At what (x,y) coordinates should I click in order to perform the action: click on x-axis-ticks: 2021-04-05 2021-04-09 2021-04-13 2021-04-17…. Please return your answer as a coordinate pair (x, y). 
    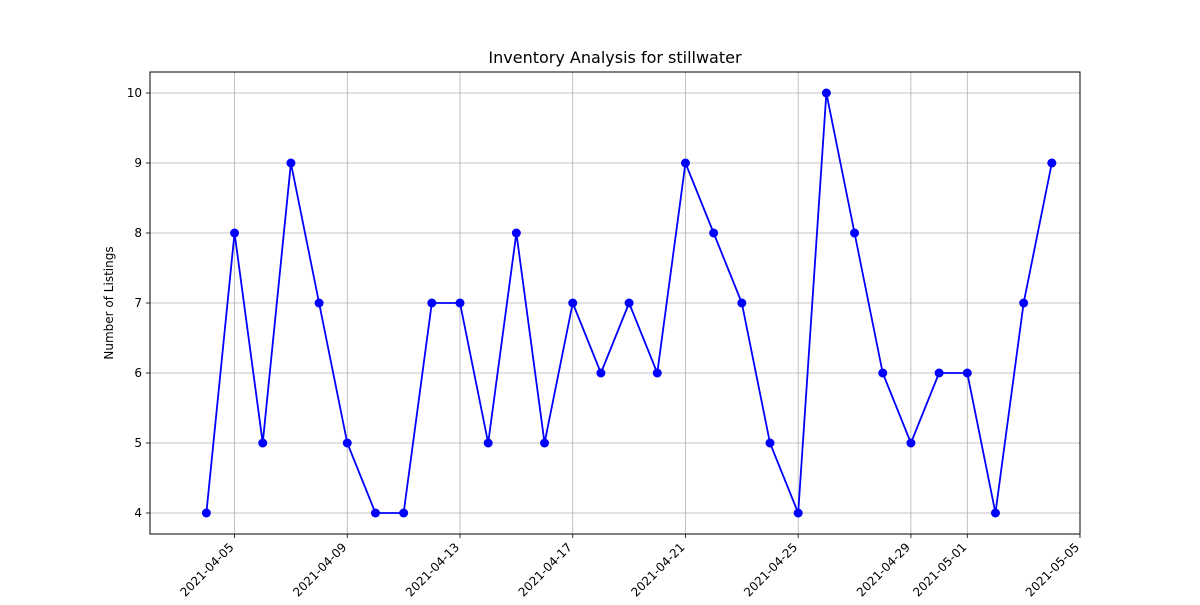
    Looking at the image, I should click on (629, 566).